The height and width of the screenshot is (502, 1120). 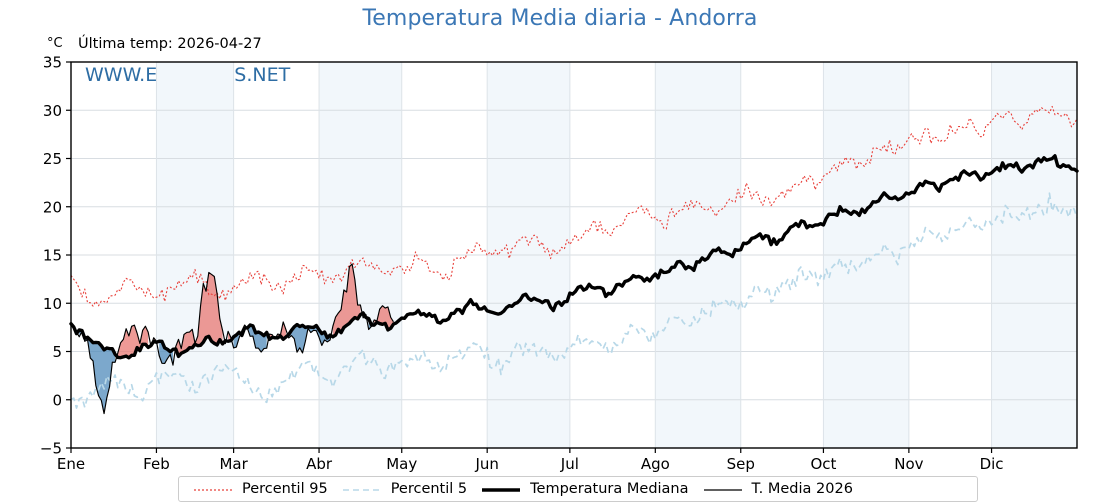 What do you see at coordinates (225, 366) in the screenshot?
I see `fill-below-median` at bounding box center [225, 366].